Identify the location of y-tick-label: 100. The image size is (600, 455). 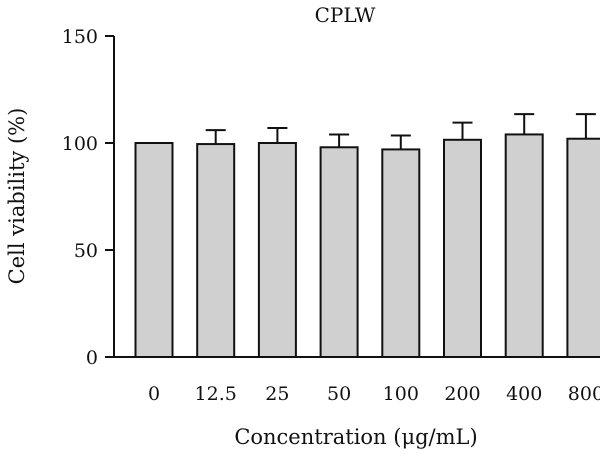
(80, 144).